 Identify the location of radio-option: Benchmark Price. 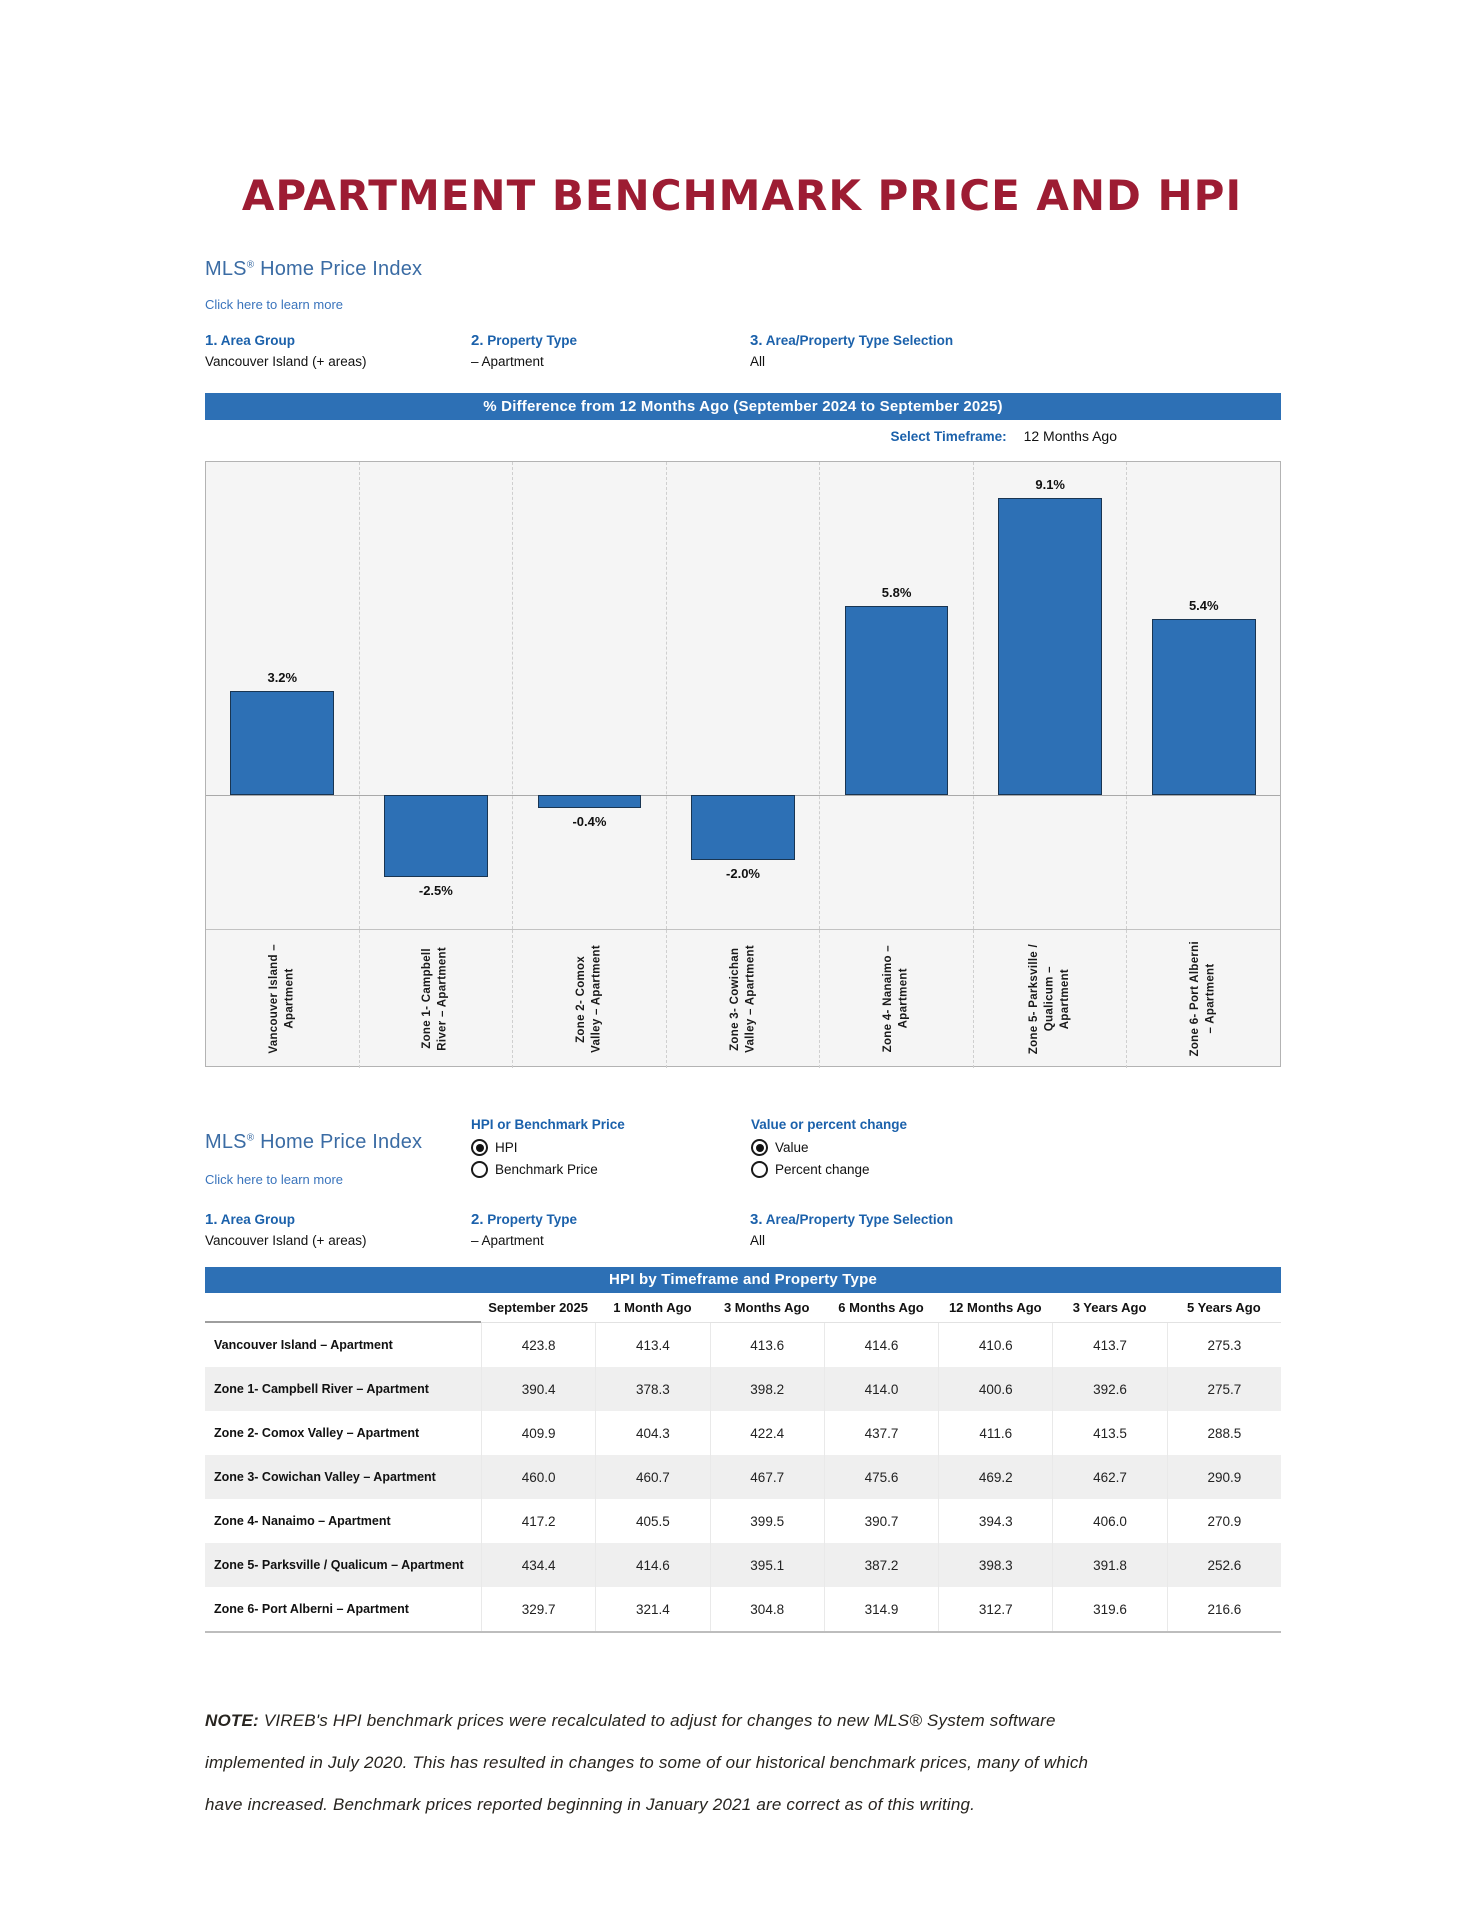
(548, 1169).